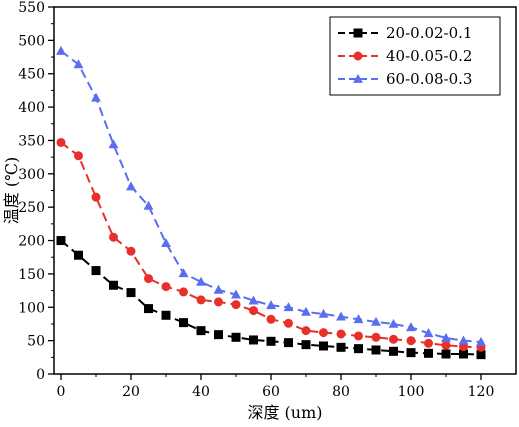  I want to click on x-tick-label: 120, so click(481, 392).